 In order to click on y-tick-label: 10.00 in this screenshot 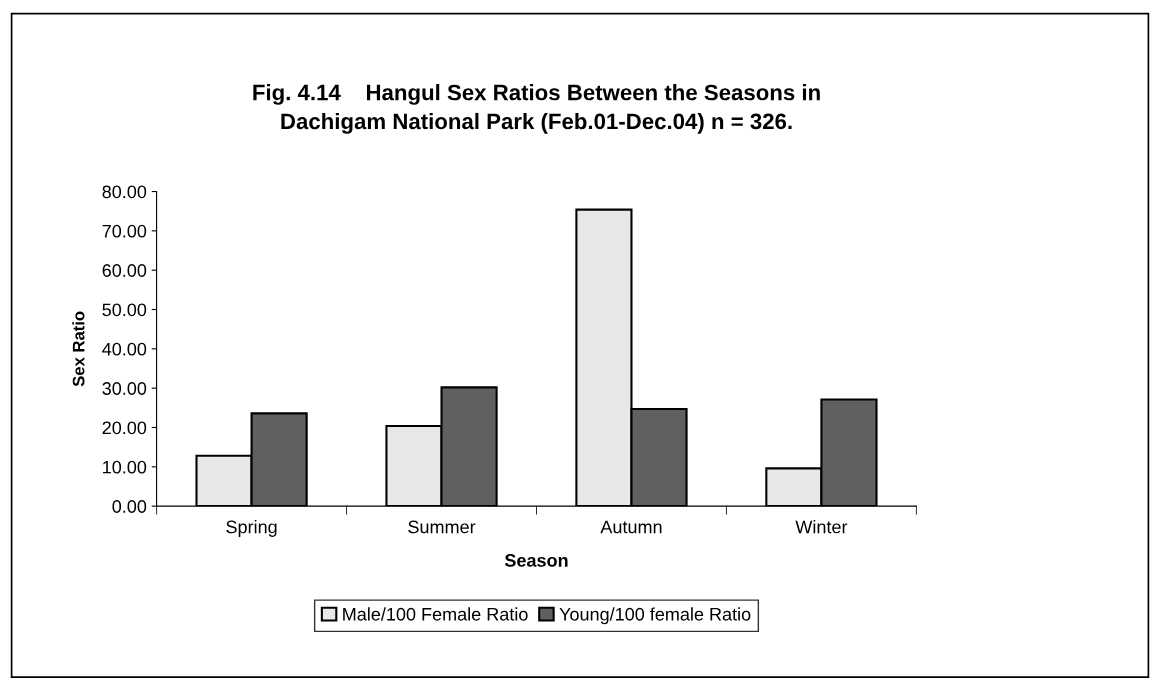, I will do `click(125, 467)`.